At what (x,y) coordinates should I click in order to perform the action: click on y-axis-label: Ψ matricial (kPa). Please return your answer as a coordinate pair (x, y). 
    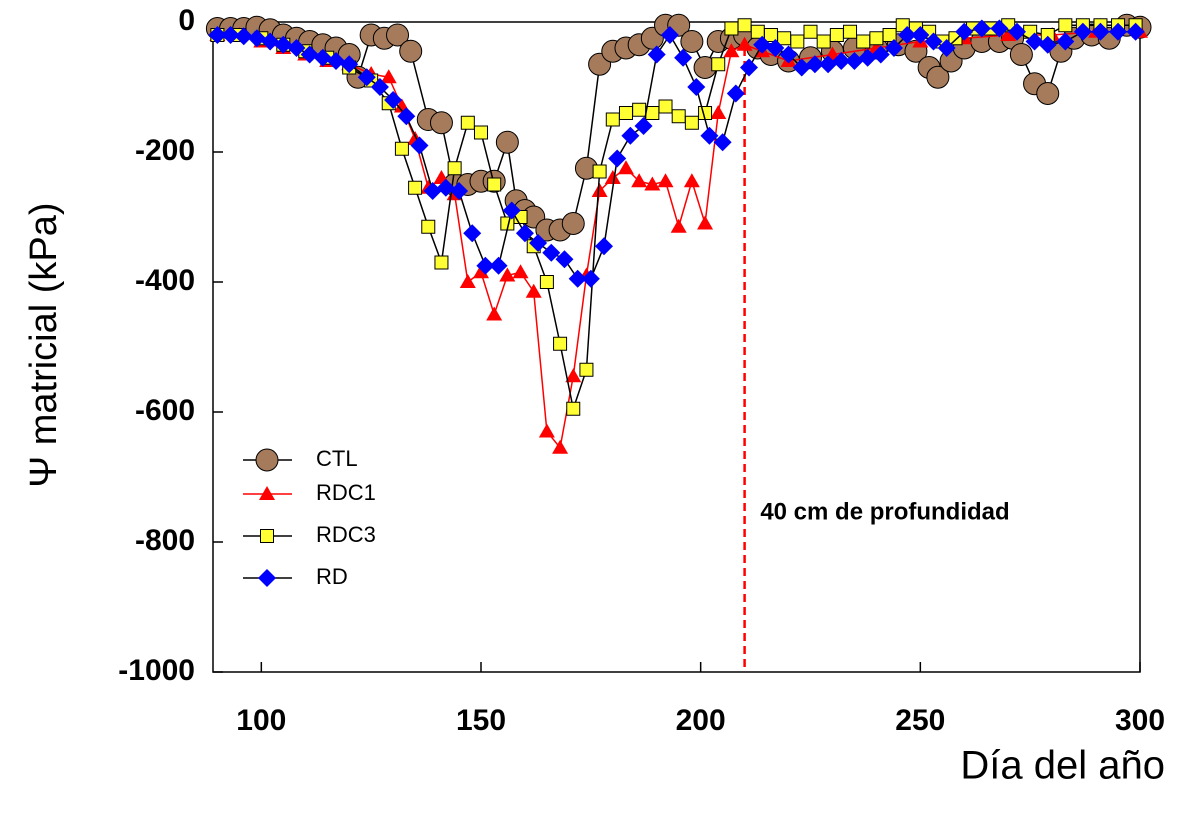
    Looking at the image, I should click on (44, 344).